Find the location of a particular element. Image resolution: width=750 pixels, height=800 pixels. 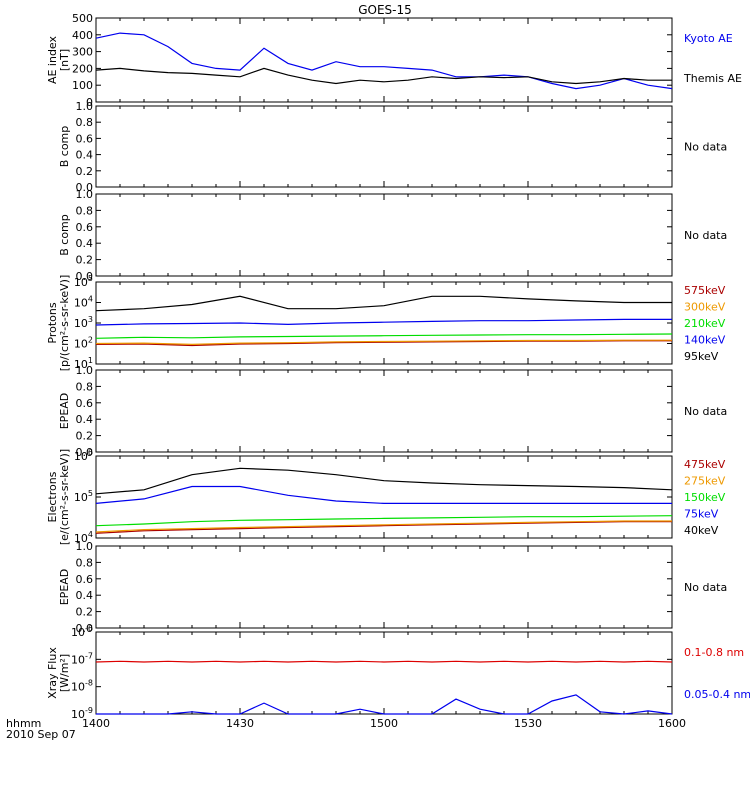

y-axis-label: [p/(cm²-s-sr-keV)] is located at coordinates (64, 323).